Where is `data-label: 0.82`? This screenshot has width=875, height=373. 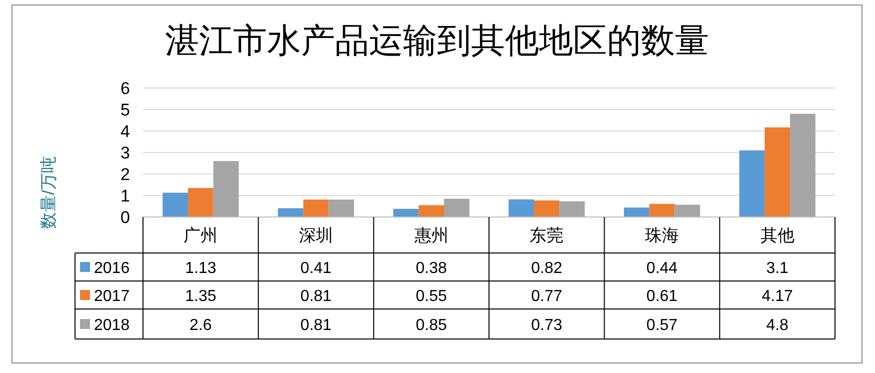
data-label: 0.82 is located at coordinates (546, 268).